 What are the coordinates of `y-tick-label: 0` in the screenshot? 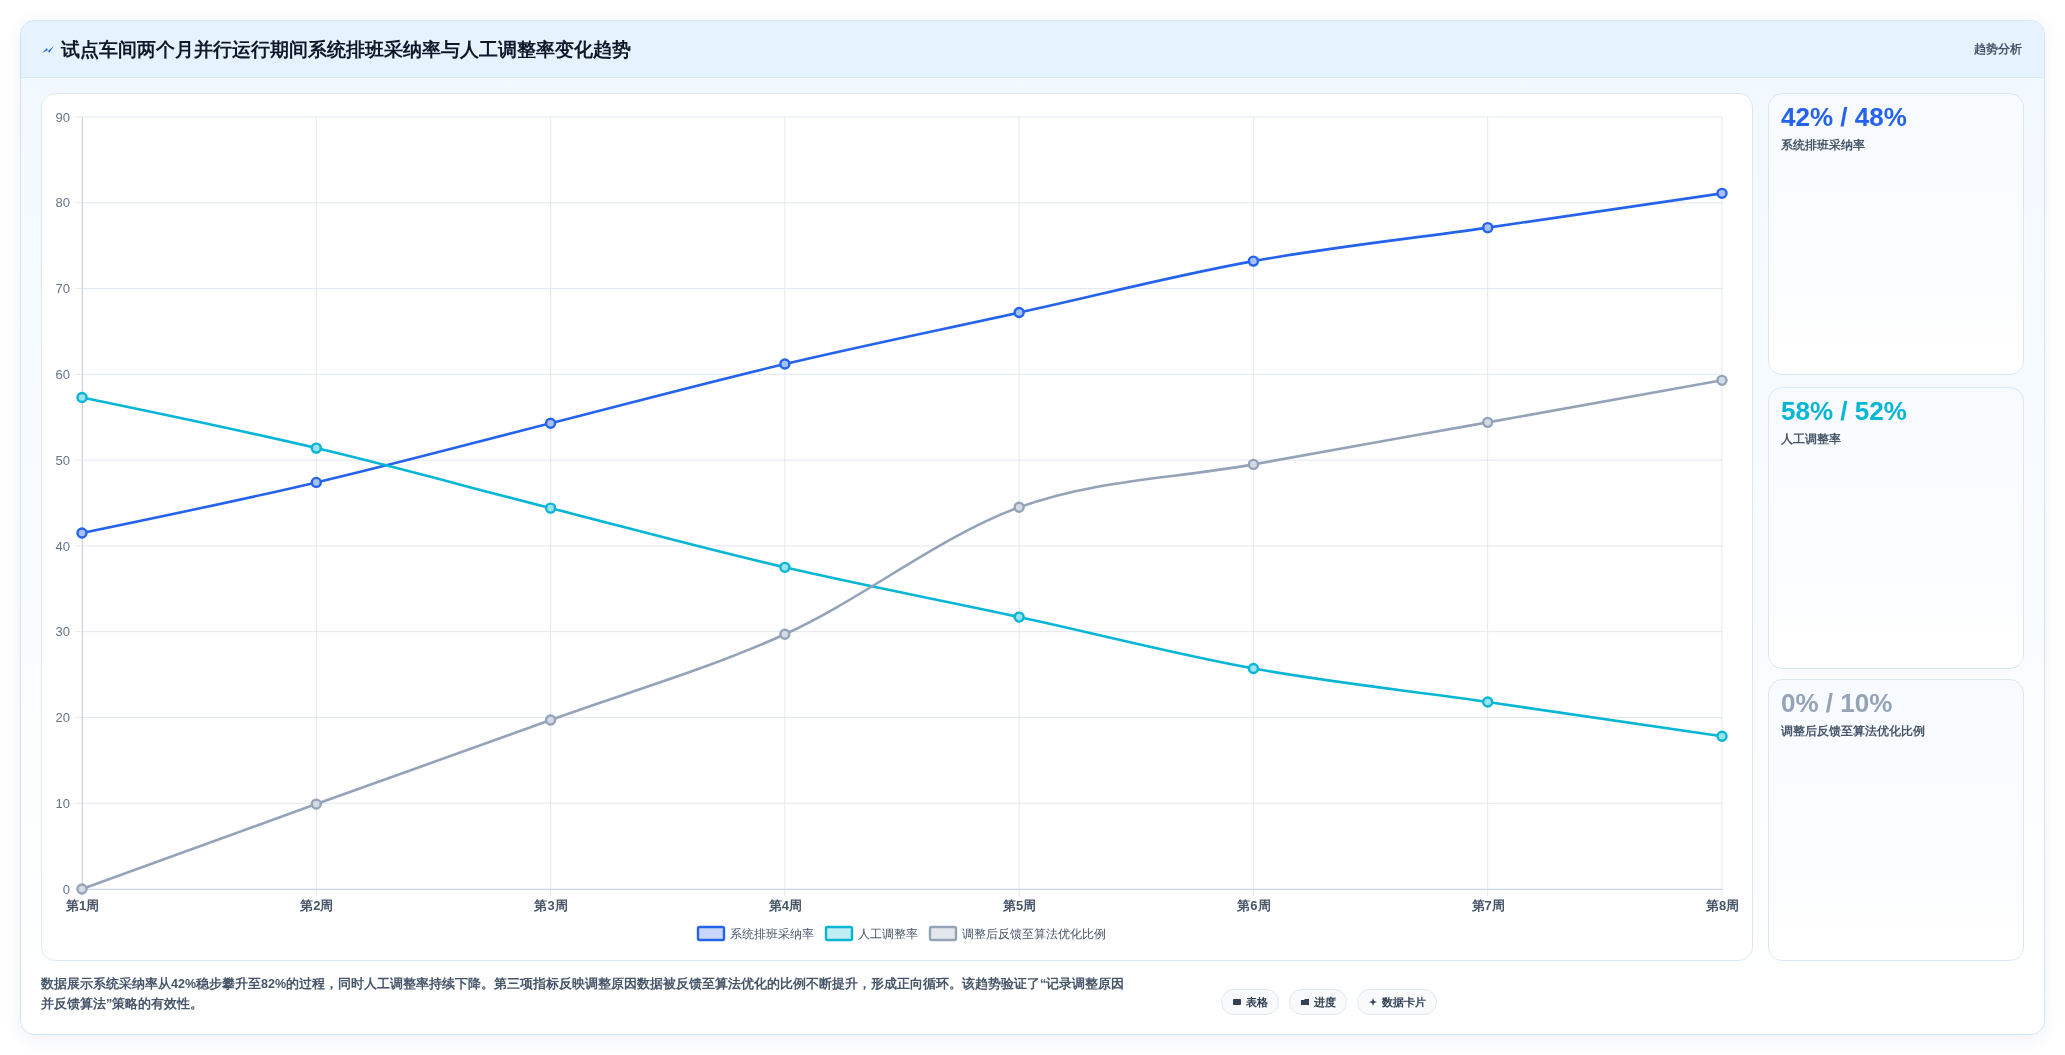 It's located at (66, 889).